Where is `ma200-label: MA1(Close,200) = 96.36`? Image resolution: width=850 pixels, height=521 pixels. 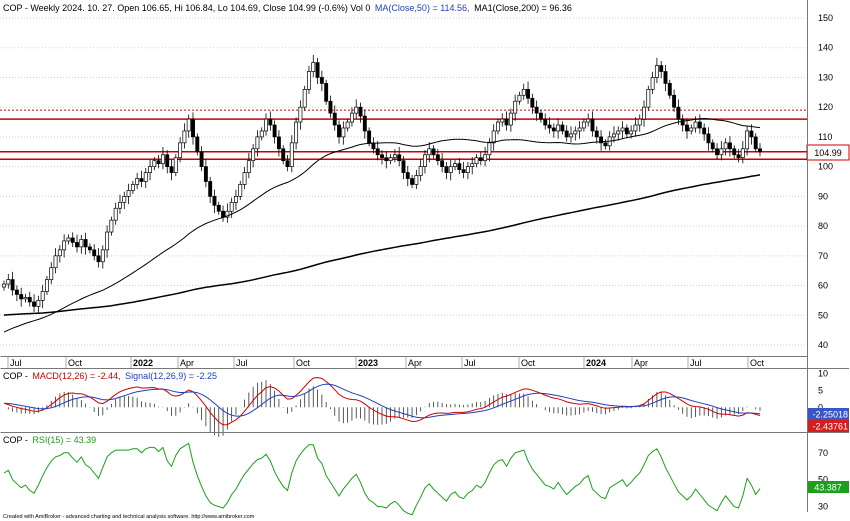
ma200-label: MA1(Close,200) = 96.36 is located at coordinates (523, 8).